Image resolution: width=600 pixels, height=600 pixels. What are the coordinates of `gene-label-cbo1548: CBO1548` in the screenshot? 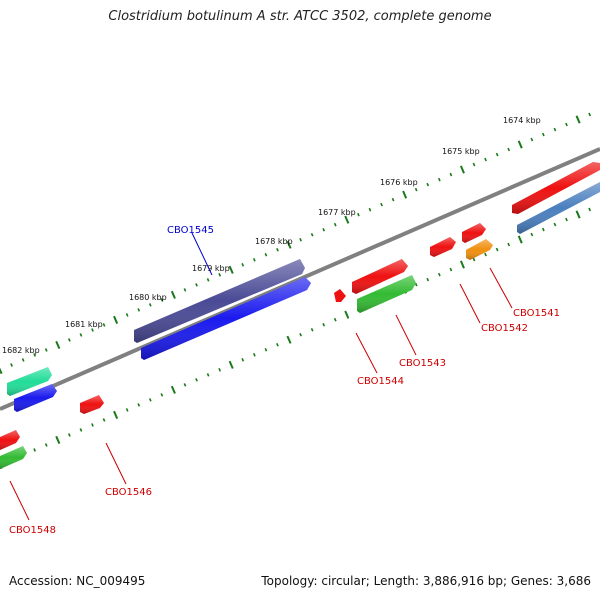 It's located at (32, 530).